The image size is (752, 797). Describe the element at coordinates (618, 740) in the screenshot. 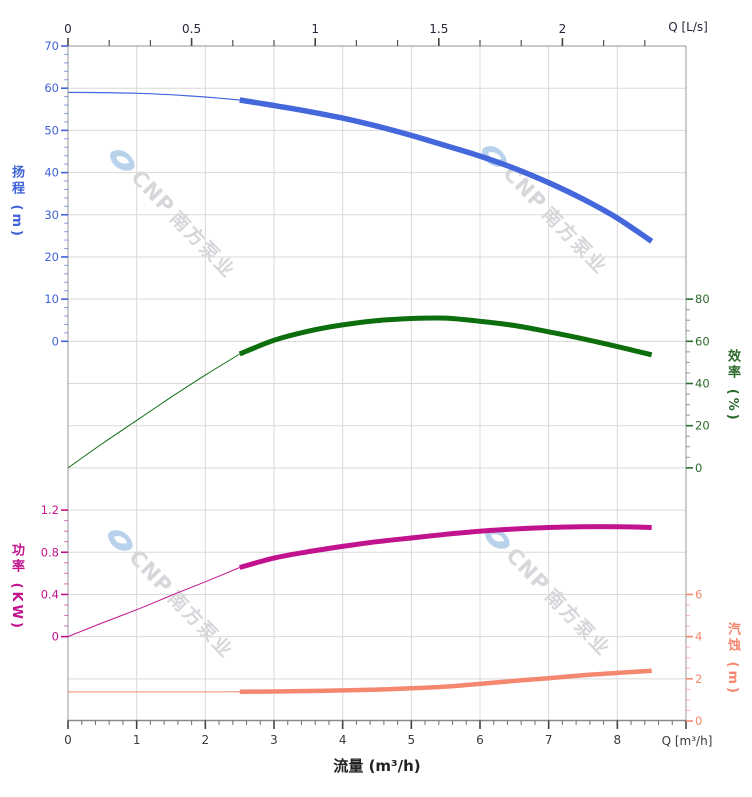

I see `bottom-axis-tick-label: 8` at that location.